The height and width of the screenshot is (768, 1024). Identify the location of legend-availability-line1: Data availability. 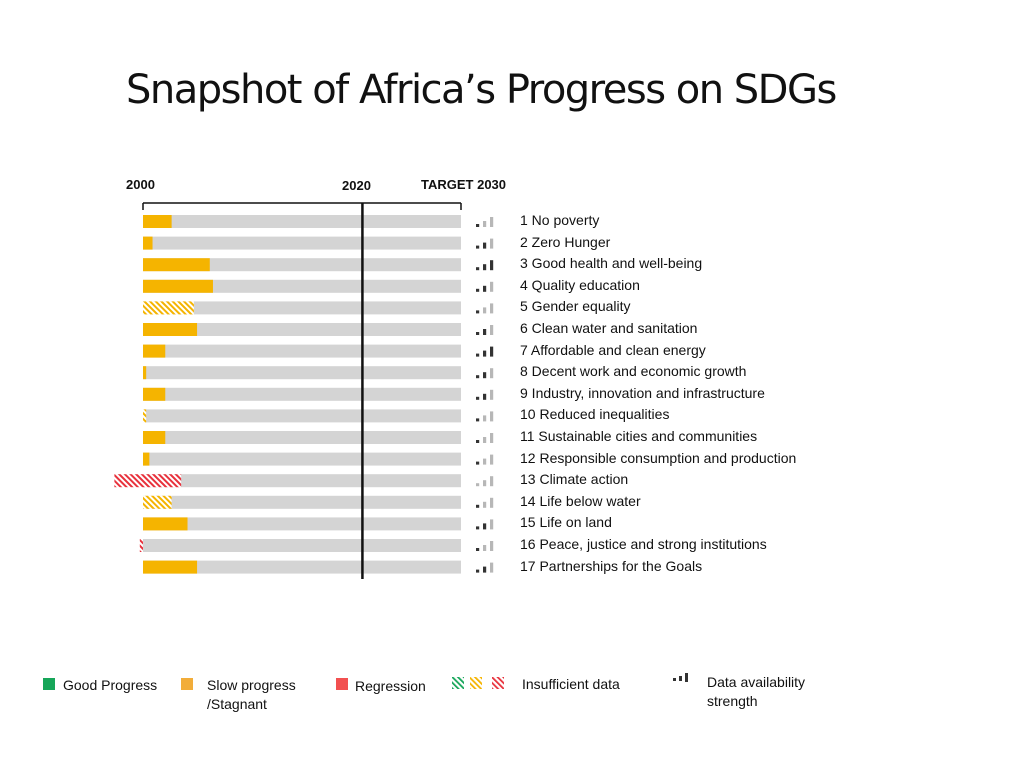
(756, 682).